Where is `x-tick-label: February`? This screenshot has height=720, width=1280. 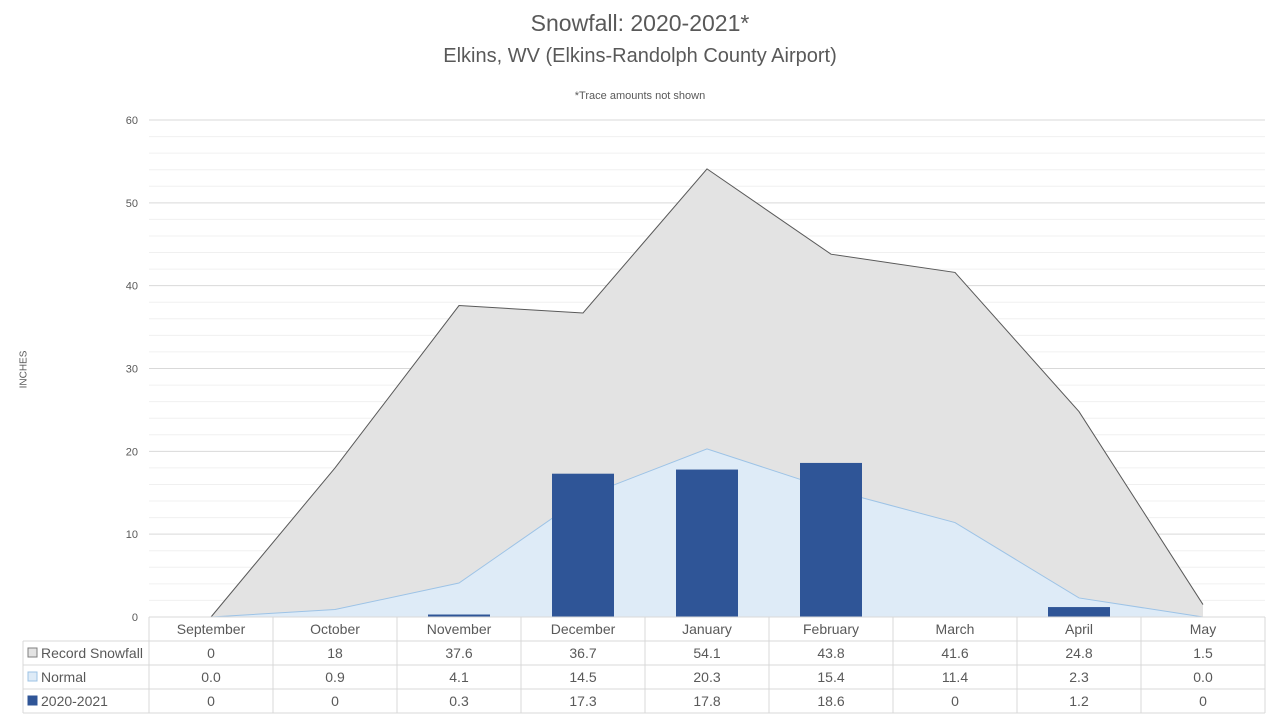 x-tick-label: February is located at coordinates (831, 629).